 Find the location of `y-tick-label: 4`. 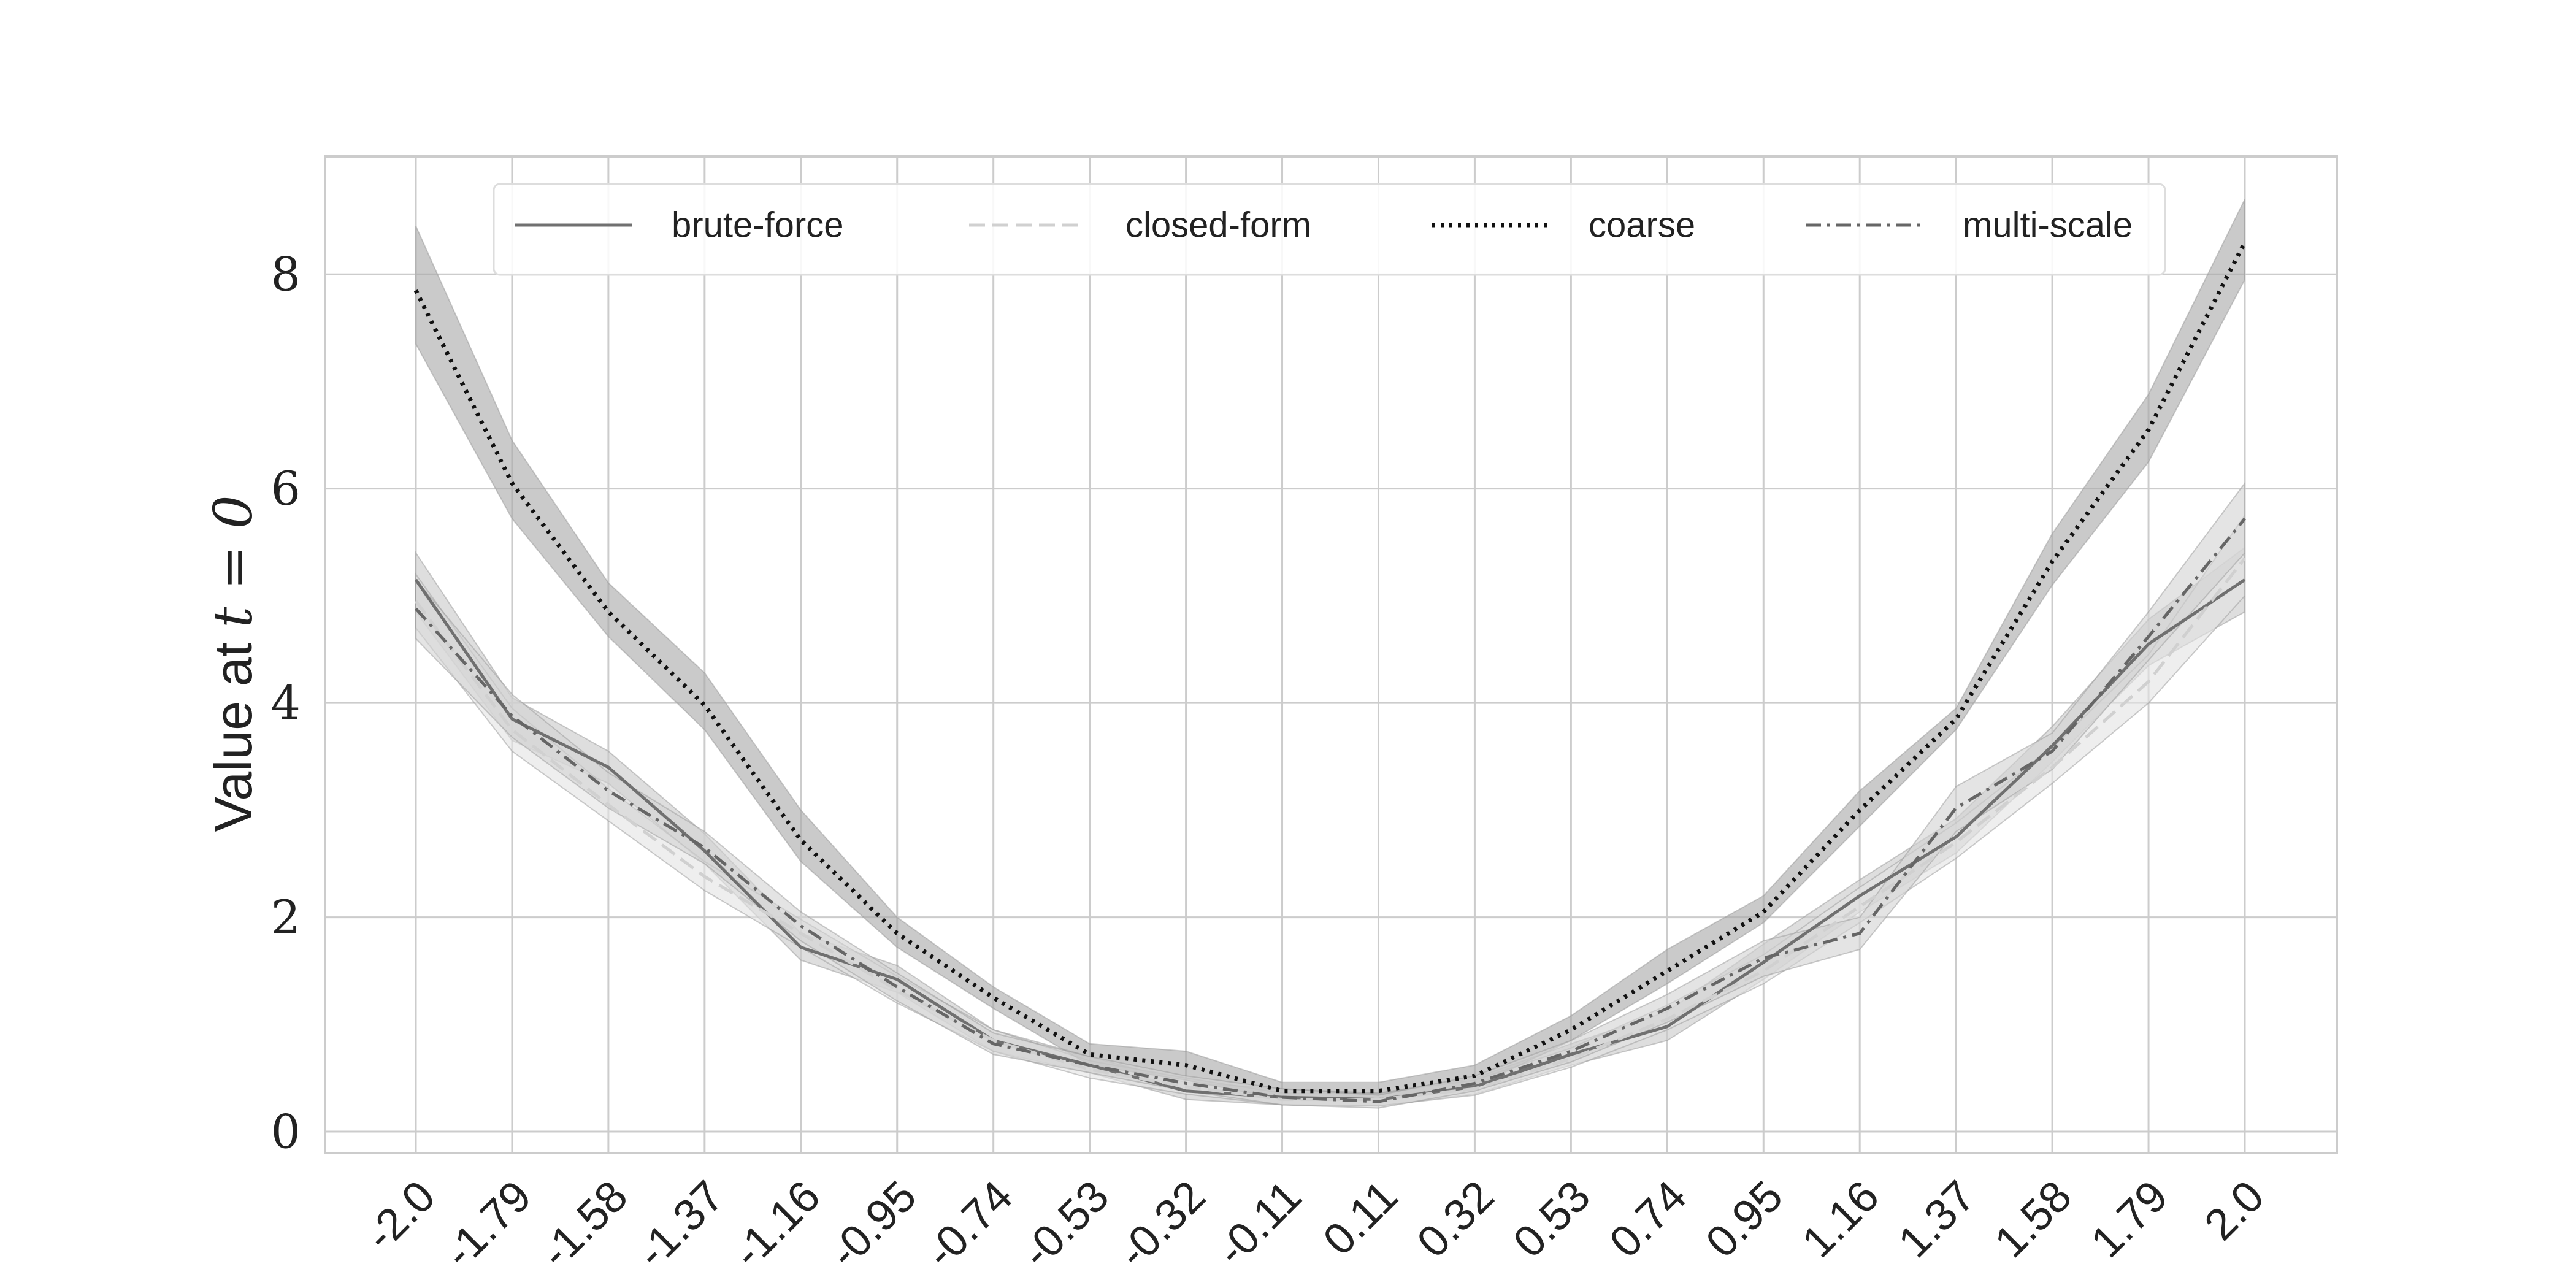

y-tick-label: 4 is located at coordinates (286, 703).